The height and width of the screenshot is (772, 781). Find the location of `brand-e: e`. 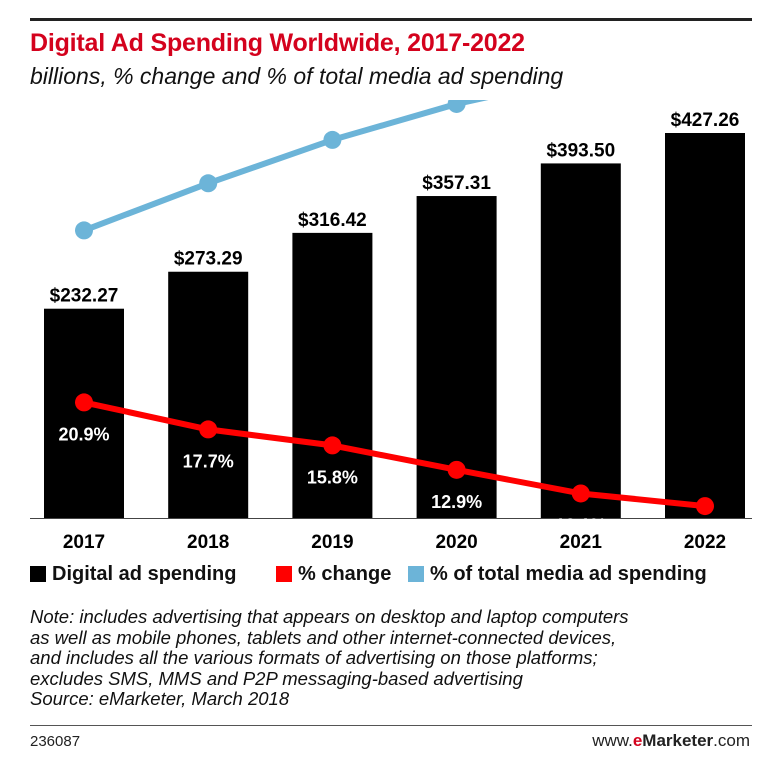

brand-e: e is located at coordinates (637, 740).